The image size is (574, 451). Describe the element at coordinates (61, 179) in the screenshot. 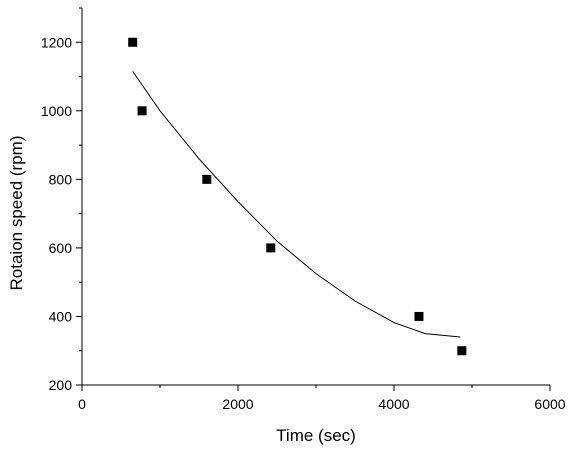

I see `y-tick-label: 800` at that location.